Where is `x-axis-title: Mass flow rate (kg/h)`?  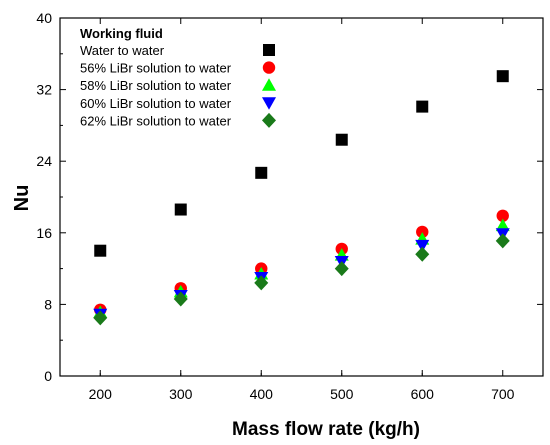
x-axis-title: Mass flow rate (kg/h) is located at coordinates (326, 429).